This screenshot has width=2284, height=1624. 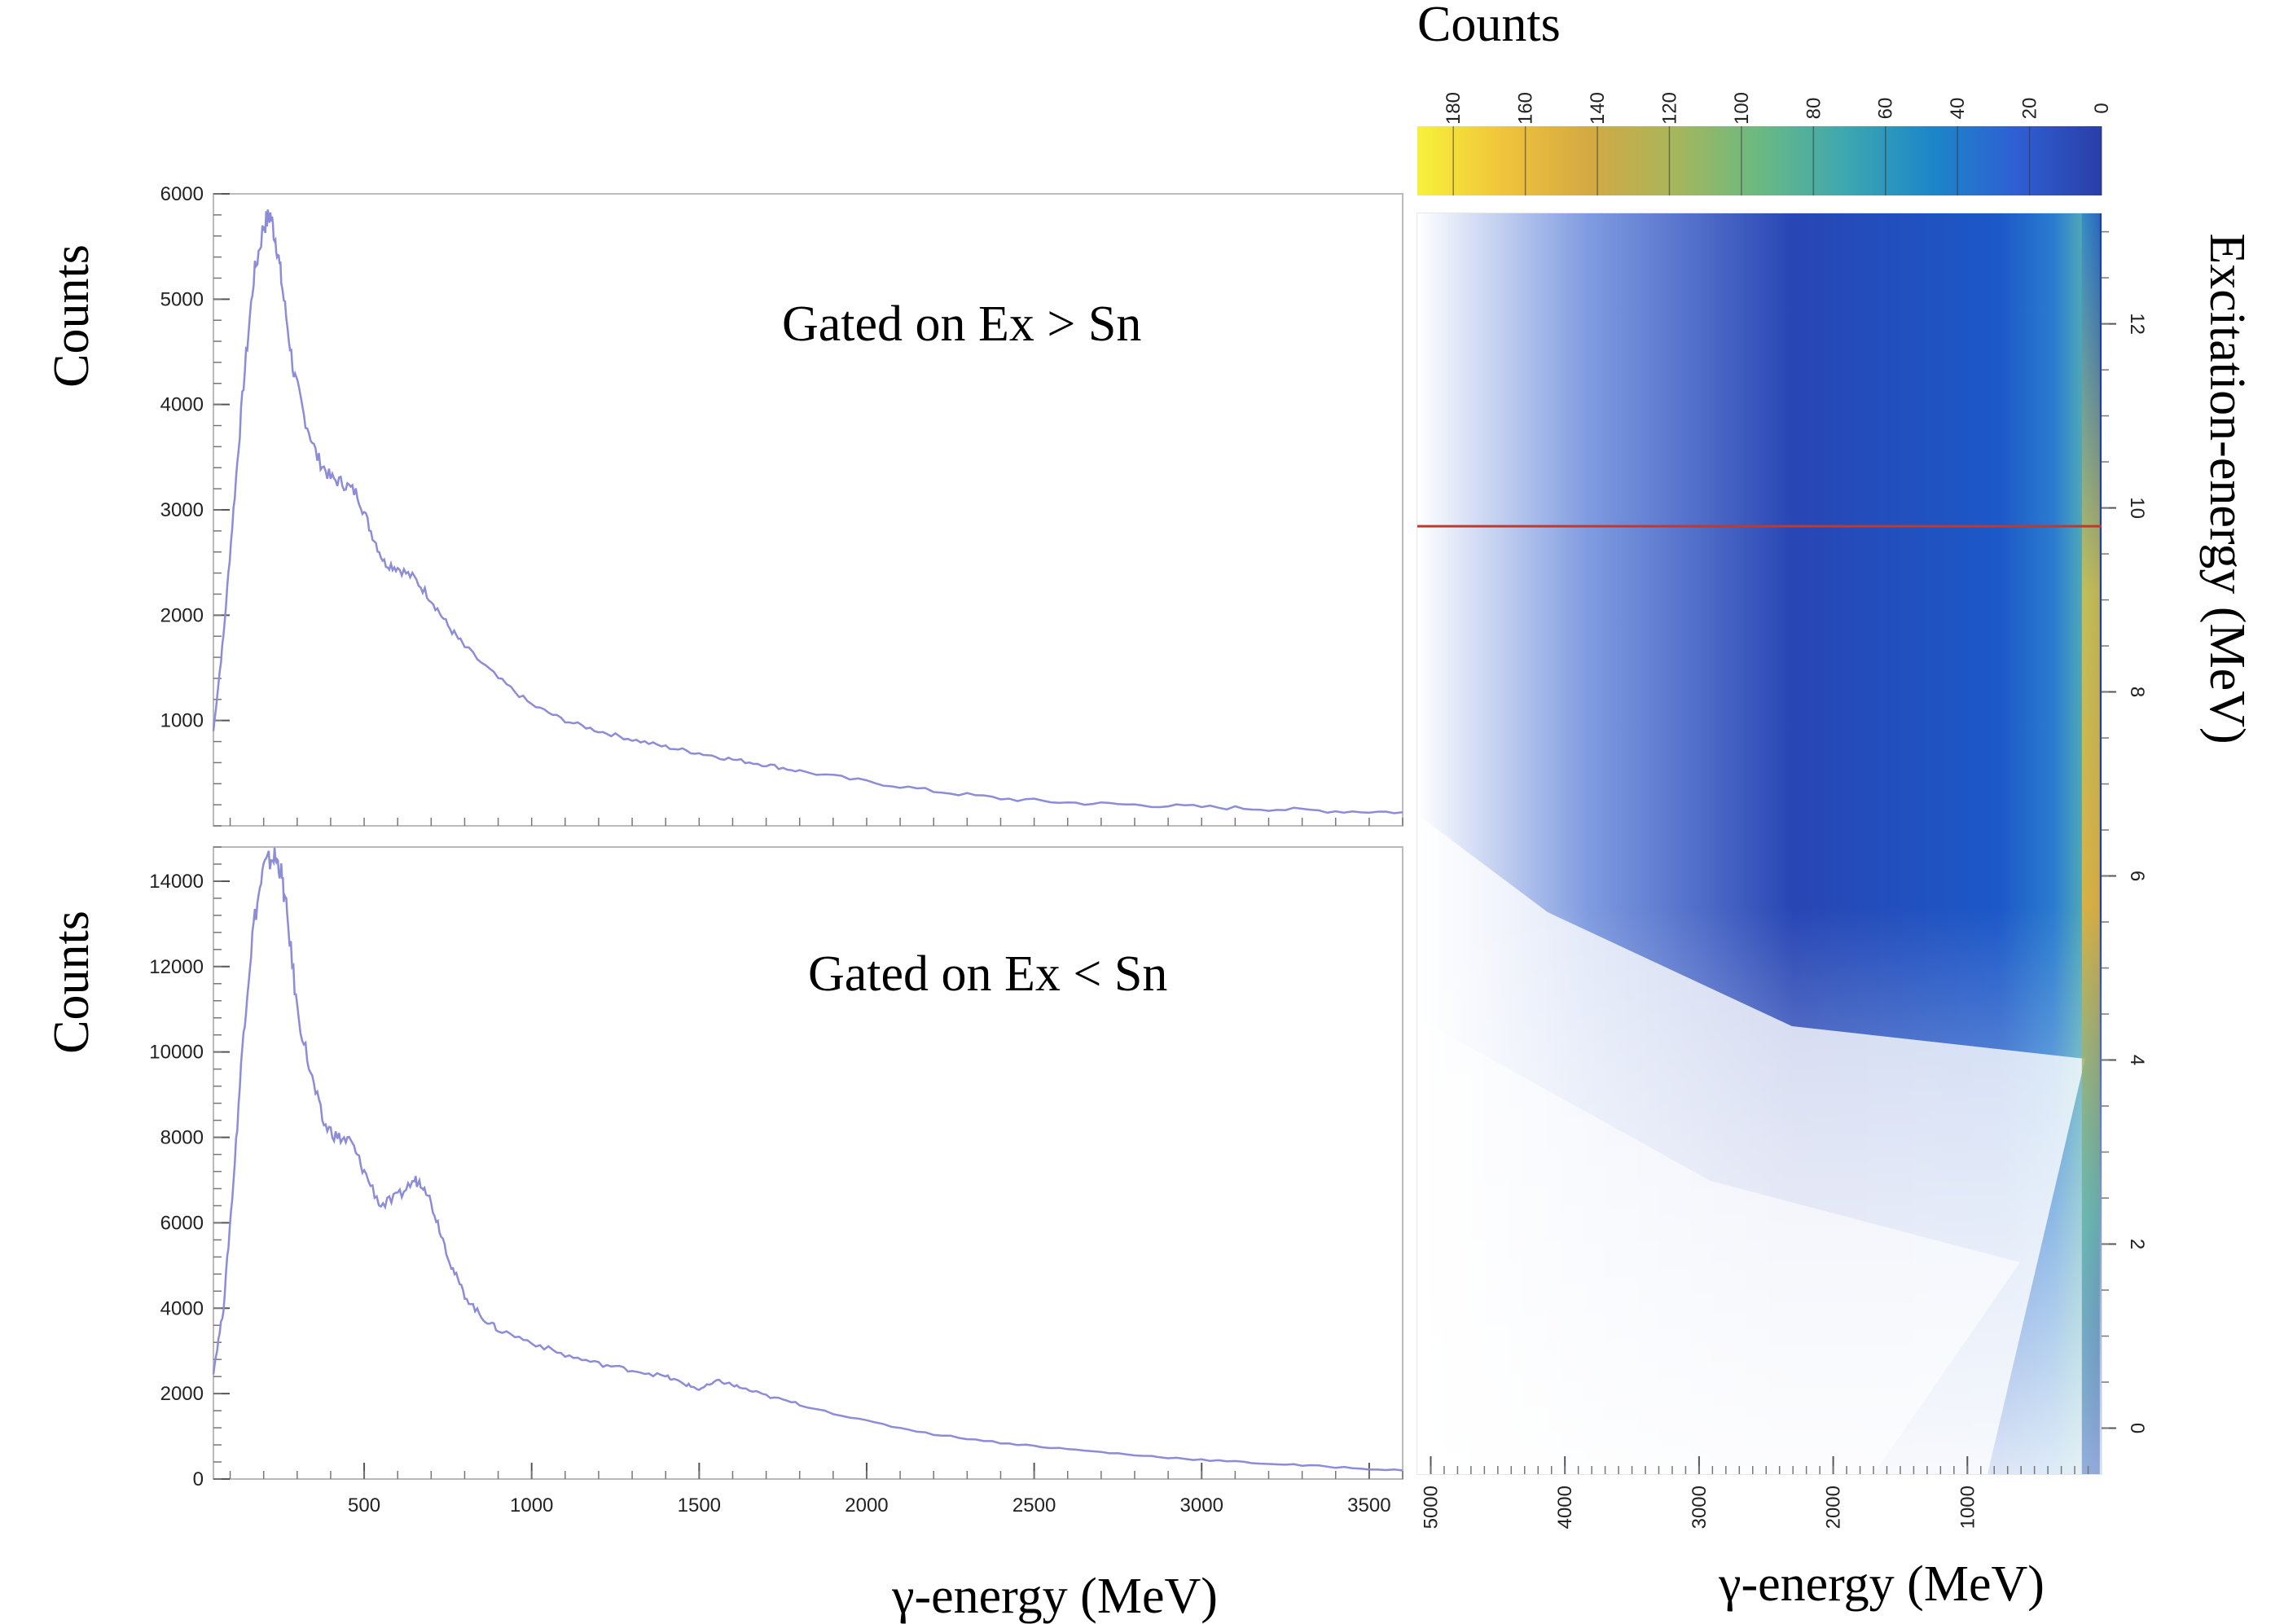 I want to click on colorbar-tick-label: 180, so click(x=1454, y=108).